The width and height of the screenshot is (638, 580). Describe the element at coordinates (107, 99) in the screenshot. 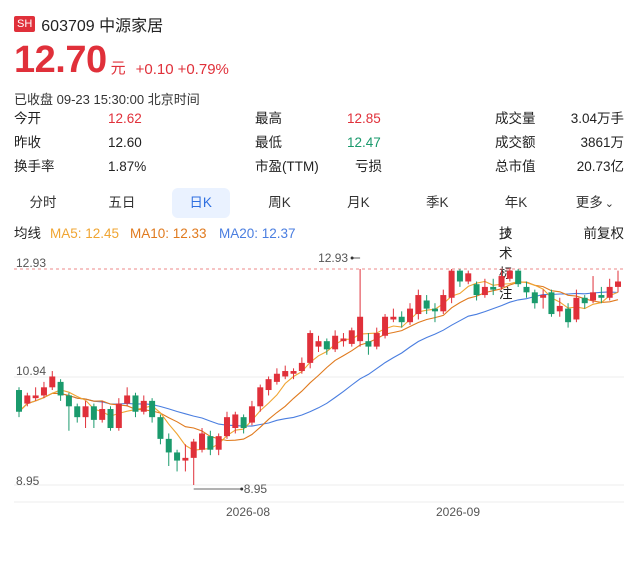

I see `market-status: 已收盘 09-23 15:30:00 北京时间` at that location.